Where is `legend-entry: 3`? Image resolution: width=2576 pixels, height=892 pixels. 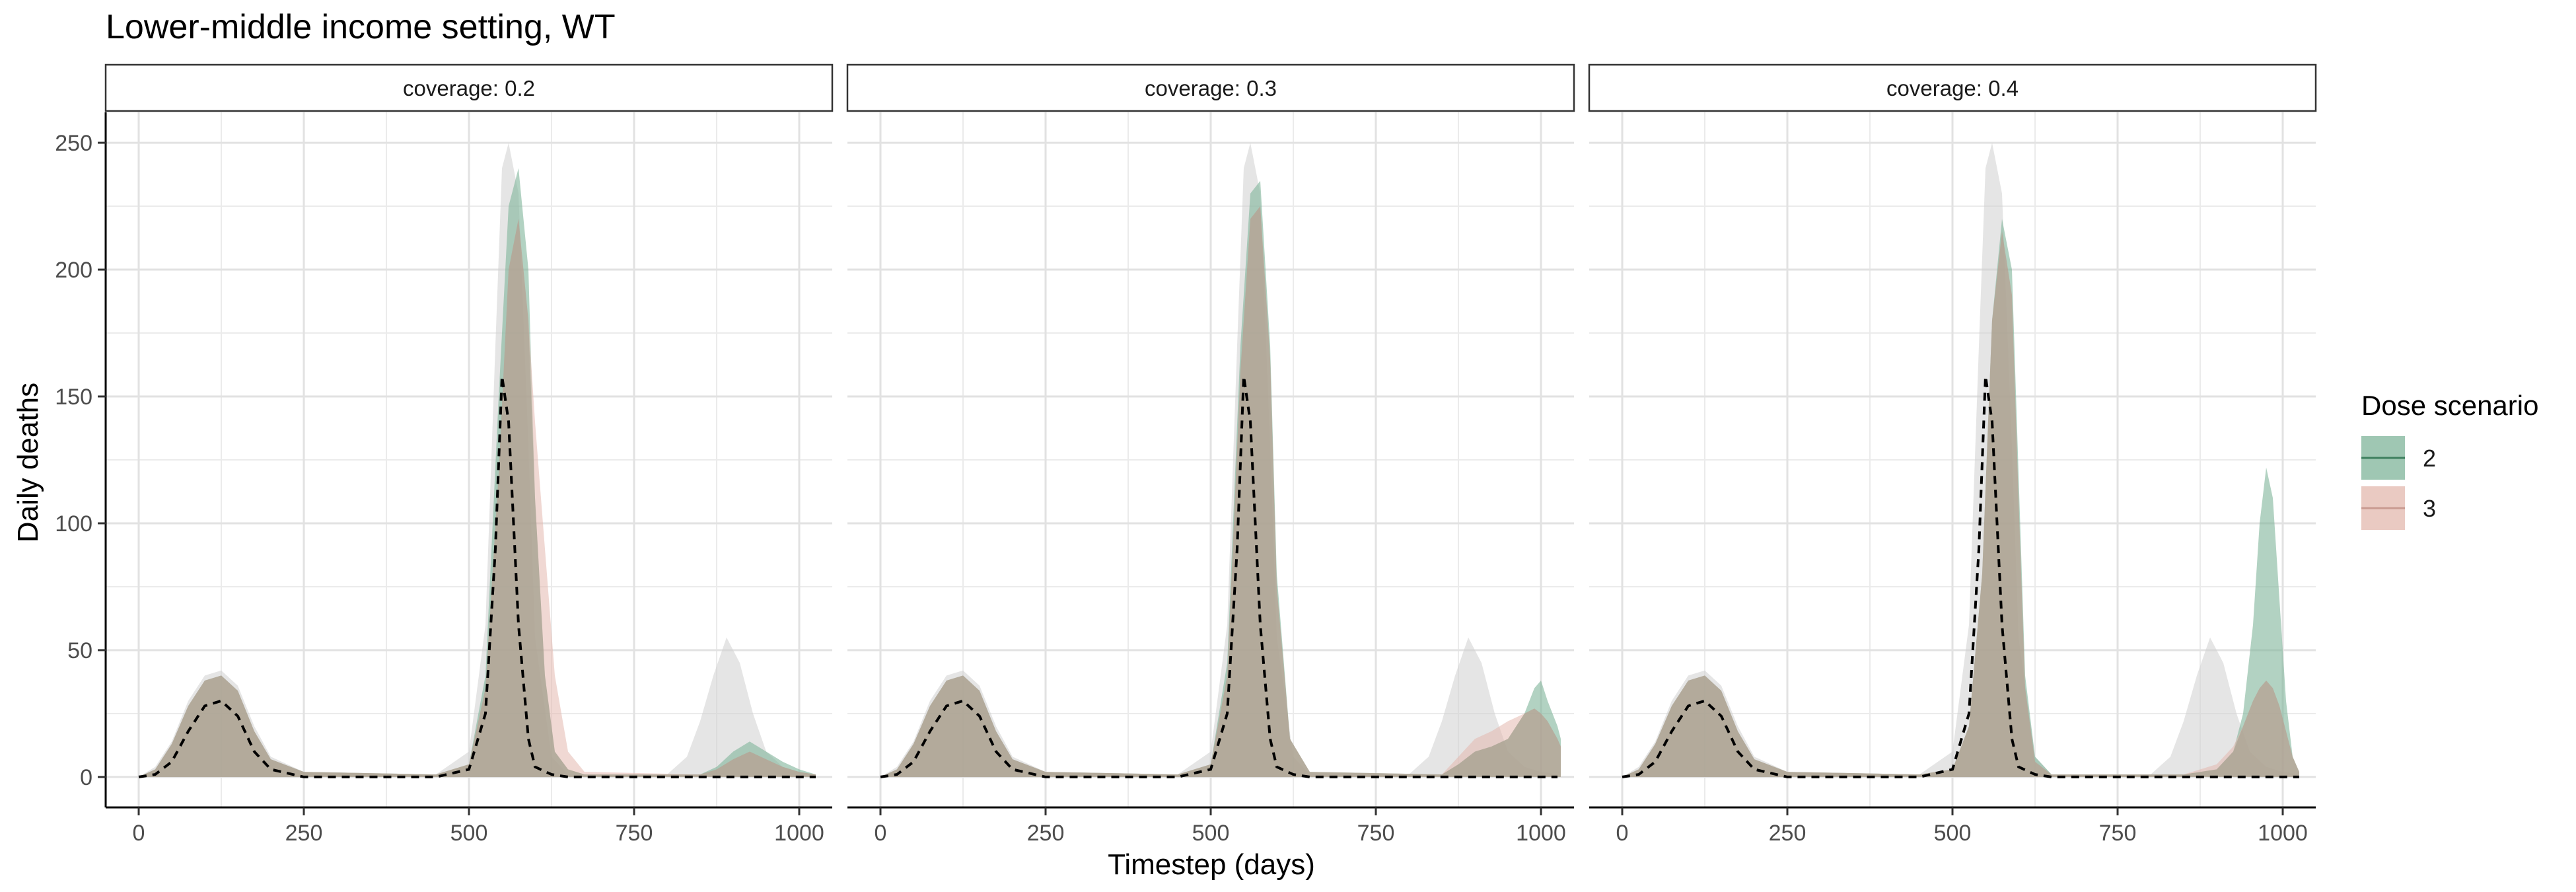 legend-entry: 3 is located at coordinates (2398, 508).